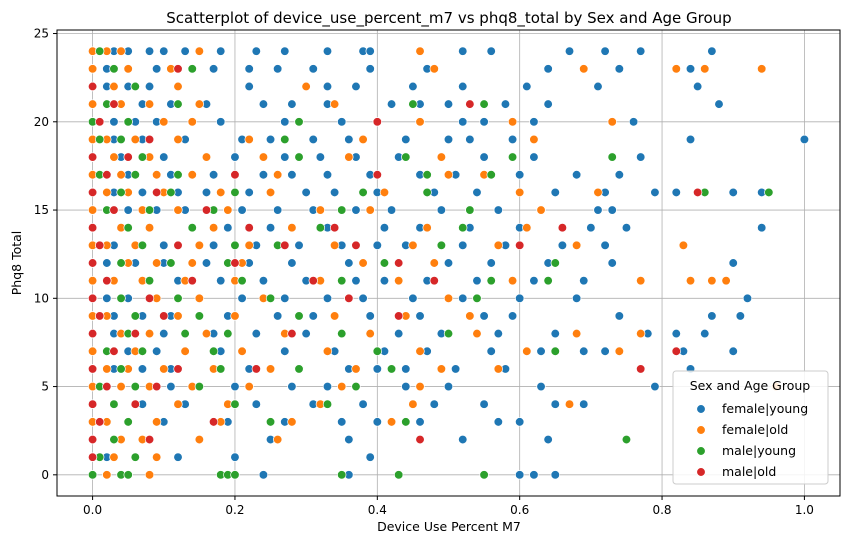  Describe the element at coordinates (519, 510) in the screenshot. I see `x-tick-label: 0.6` at that location.